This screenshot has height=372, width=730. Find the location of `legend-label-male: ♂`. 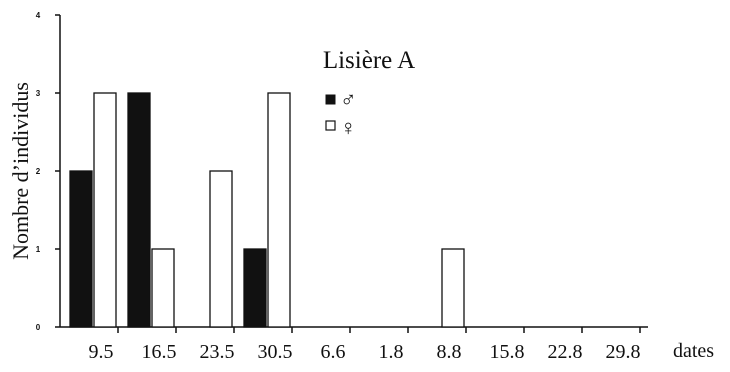

legend-label-male: ♂ is located at coordinates (348, 99).